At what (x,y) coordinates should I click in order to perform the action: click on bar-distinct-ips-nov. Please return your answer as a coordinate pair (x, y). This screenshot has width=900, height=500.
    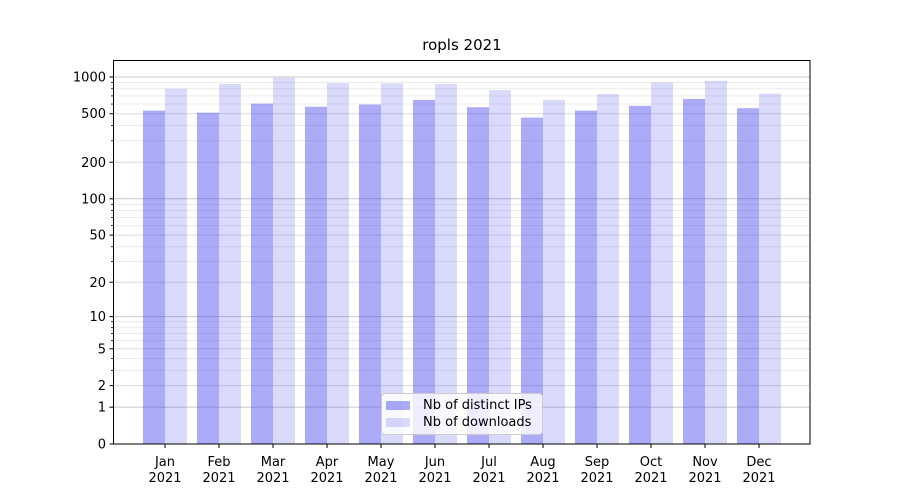
    Looking at the image, I should click on (694, 271).